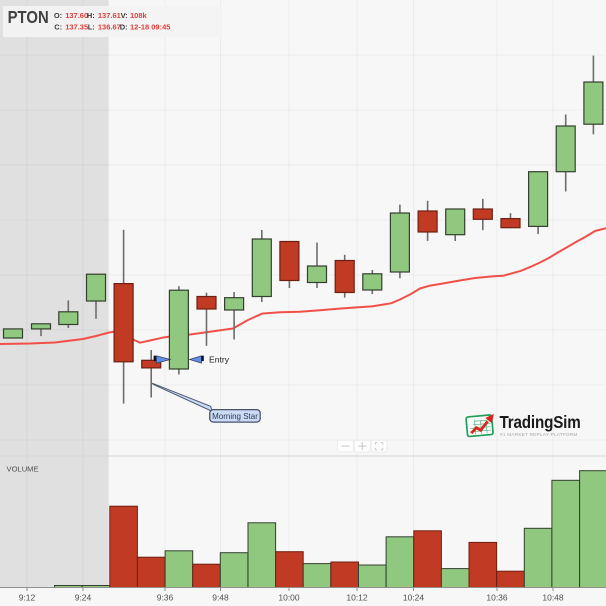  Describe the element at coordinates (58, 15) in the screenshot. I see `svg-text: O:` at that location.